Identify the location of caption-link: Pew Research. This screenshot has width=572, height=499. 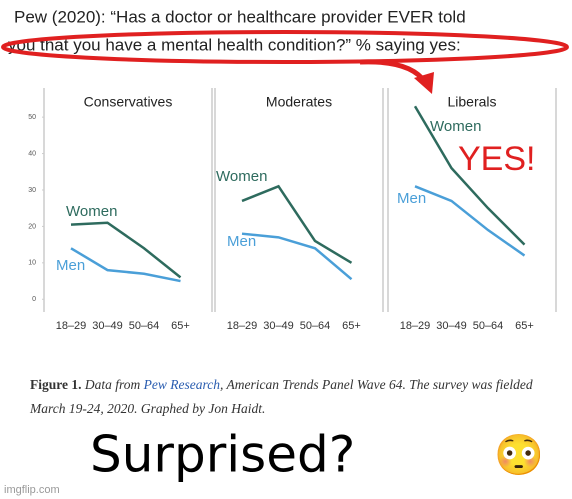
(182, 384).